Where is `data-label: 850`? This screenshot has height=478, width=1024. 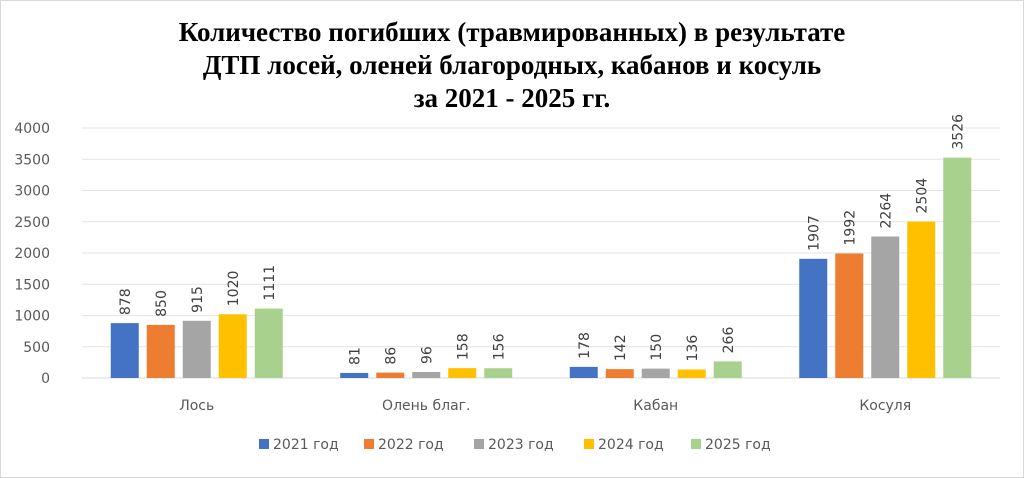 data-label: 850 is located at coordinates (162, 303).